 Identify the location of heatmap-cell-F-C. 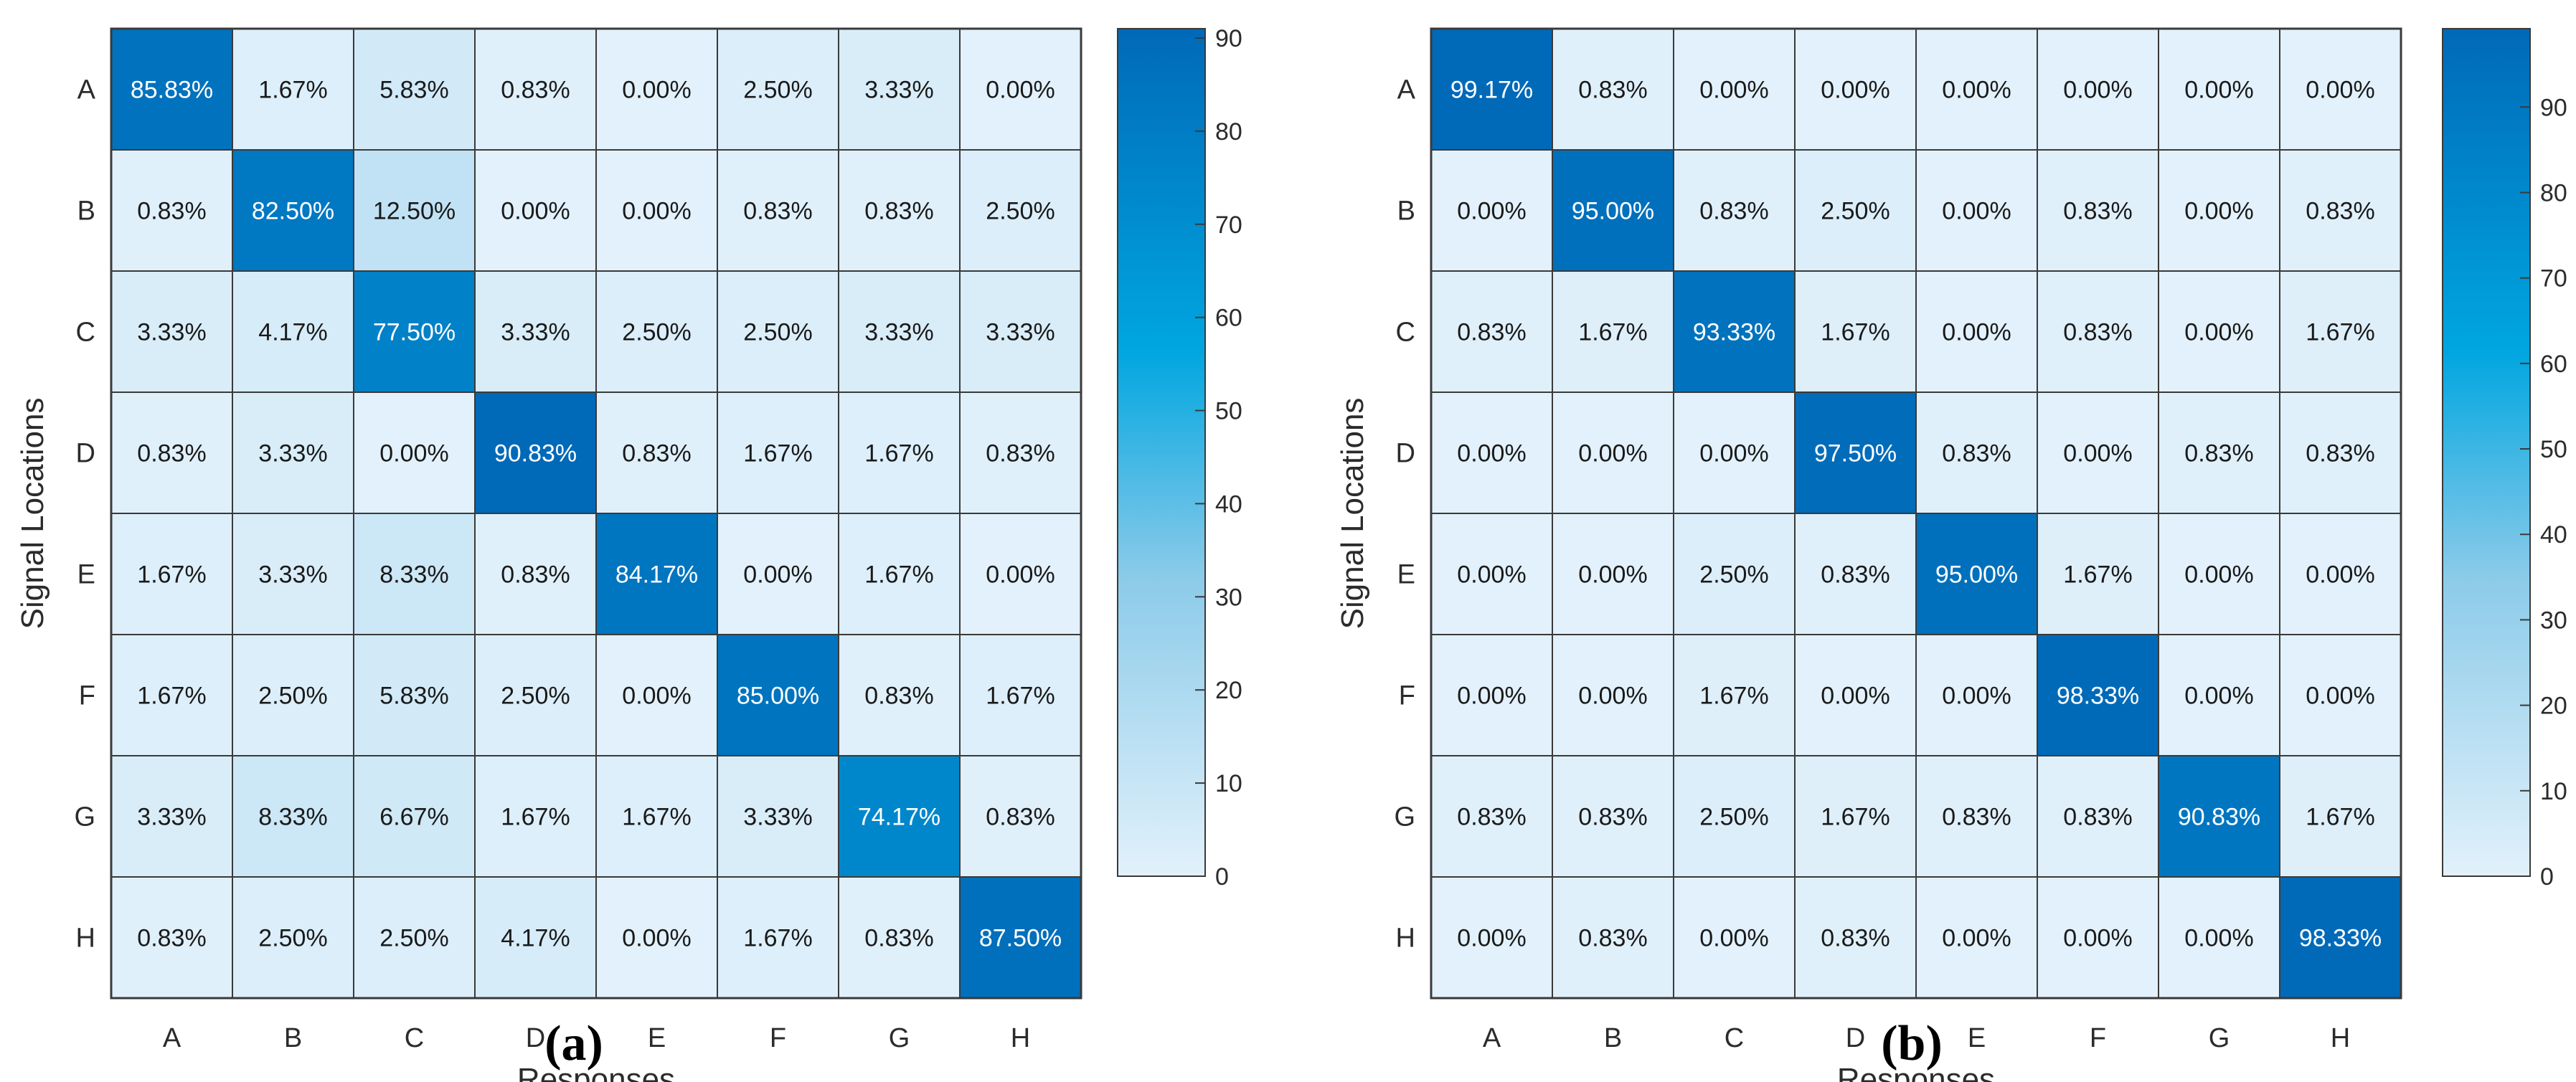
(1734, 695).